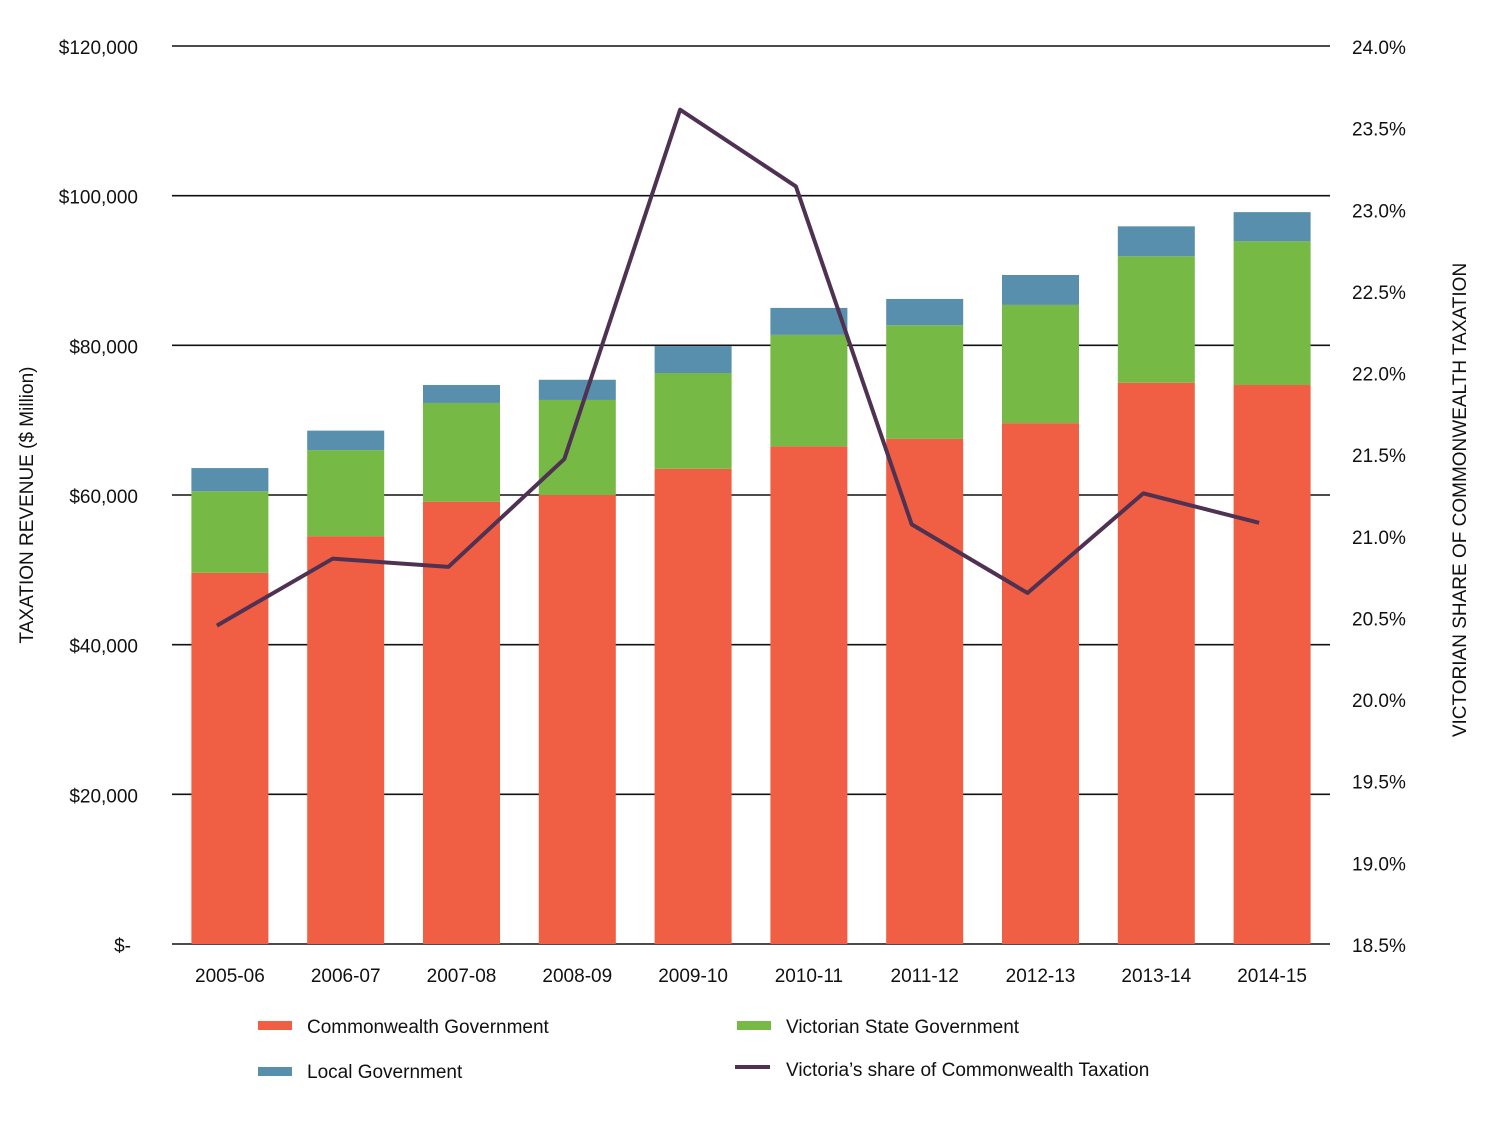 The height and width of the screenshot is (1144, 1500). What do you see at coordinates (428, 1027) in the screenshot?
I see `legend-label-commonwealth: Commonwealth Government` at bounding box center [428, 1027].